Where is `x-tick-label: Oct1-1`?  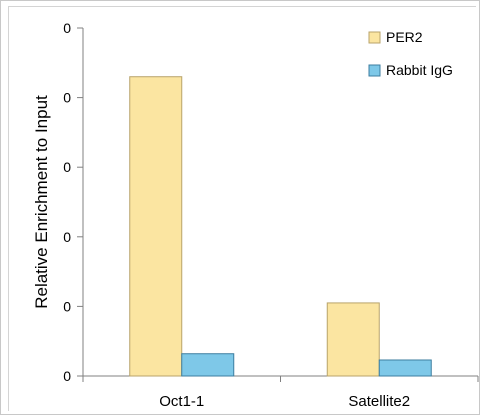
x-tick-label: Oct1-1 is located at coordinates (181, 401).